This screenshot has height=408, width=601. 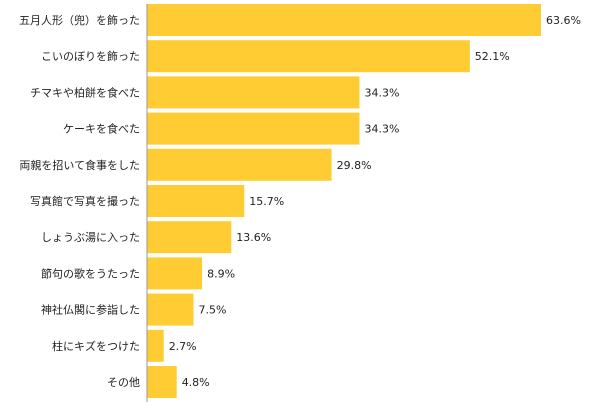 I want to click on value-label-2: 34.3%, so click(x=382, y=92).